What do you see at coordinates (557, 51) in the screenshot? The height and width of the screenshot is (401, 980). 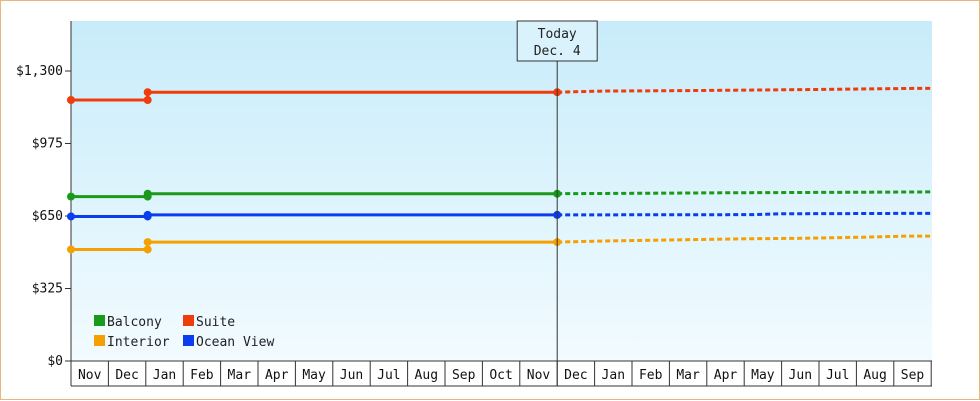 I see `today-date: Dec. 4` at bounding box center [557, 51].